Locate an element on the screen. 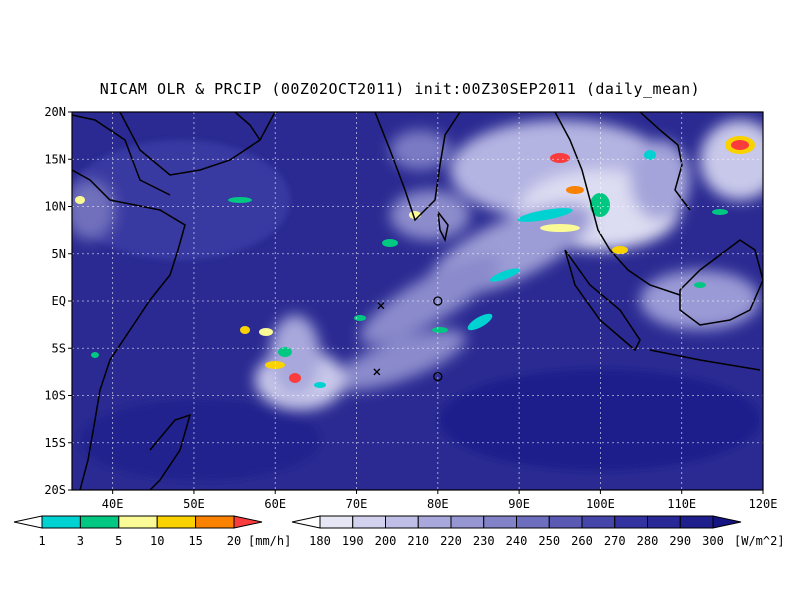 This screenshot has height=600, width=800. colorbar-level-label: 10 is located at coordinates (157, 541).